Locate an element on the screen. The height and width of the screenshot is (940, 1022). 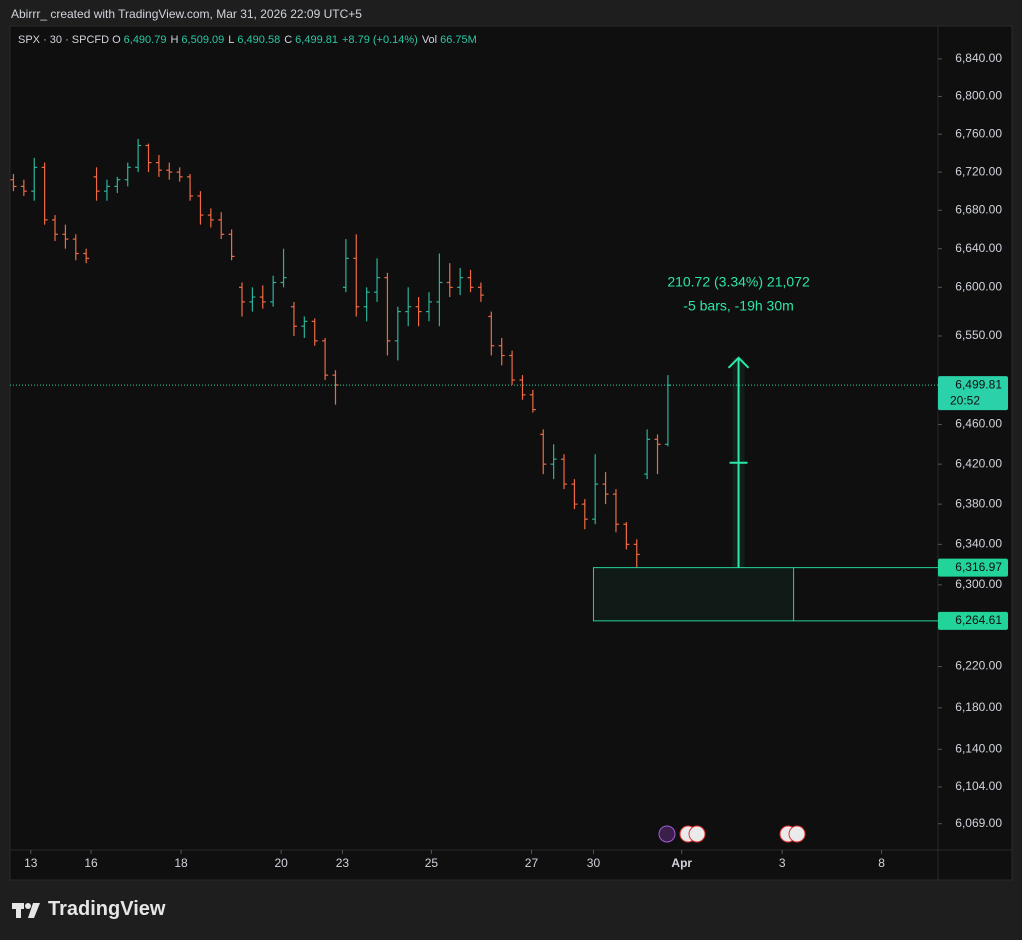
y-tick-label: 6,220.00 is located at coordinates (978, 666).